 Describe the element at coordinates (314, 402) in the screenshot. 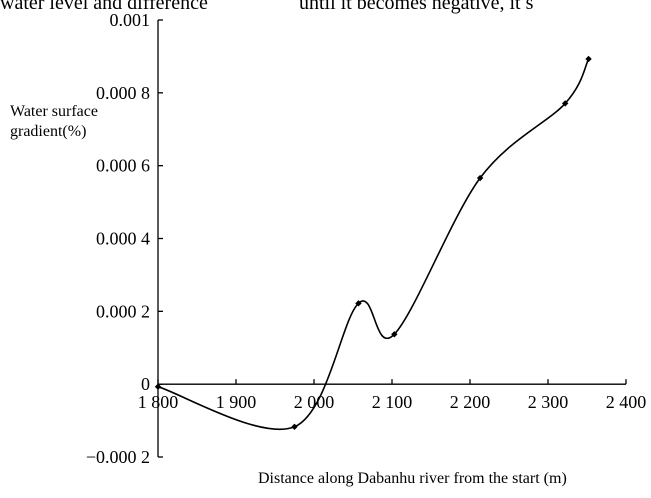

I see `x-tick-label: 2 000` at that location.